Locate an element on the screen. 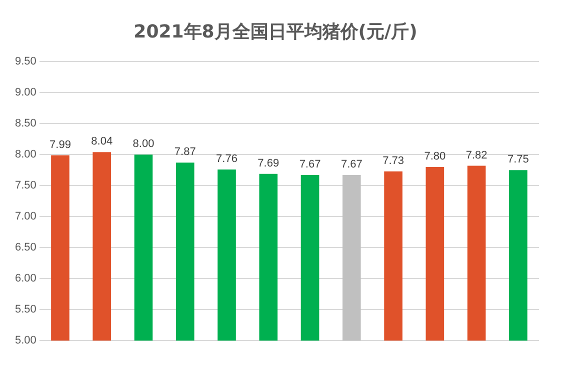 This screenshot has width=567, height=377. y-tick-label: 6.00 is located at coordinates (25, 278).